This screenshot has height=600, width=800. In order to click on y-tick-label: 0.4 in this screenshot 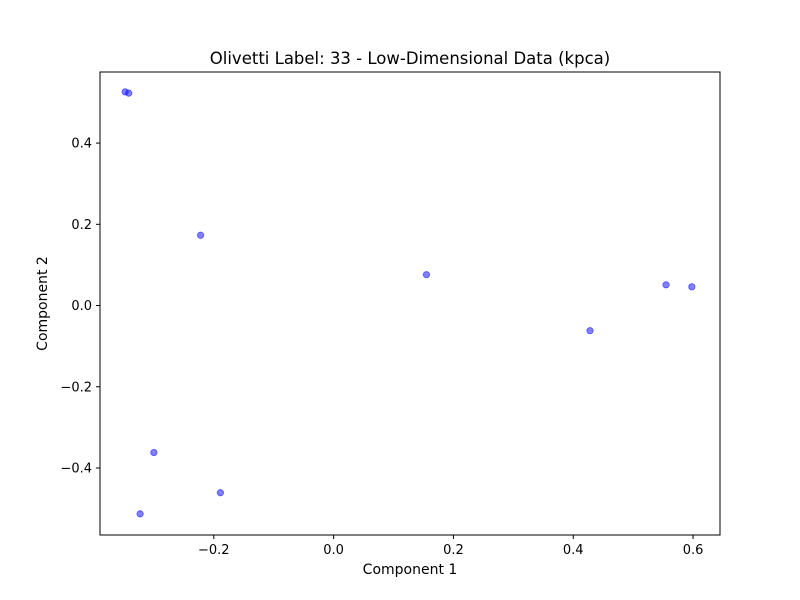, I will do `click(81, 144)`.